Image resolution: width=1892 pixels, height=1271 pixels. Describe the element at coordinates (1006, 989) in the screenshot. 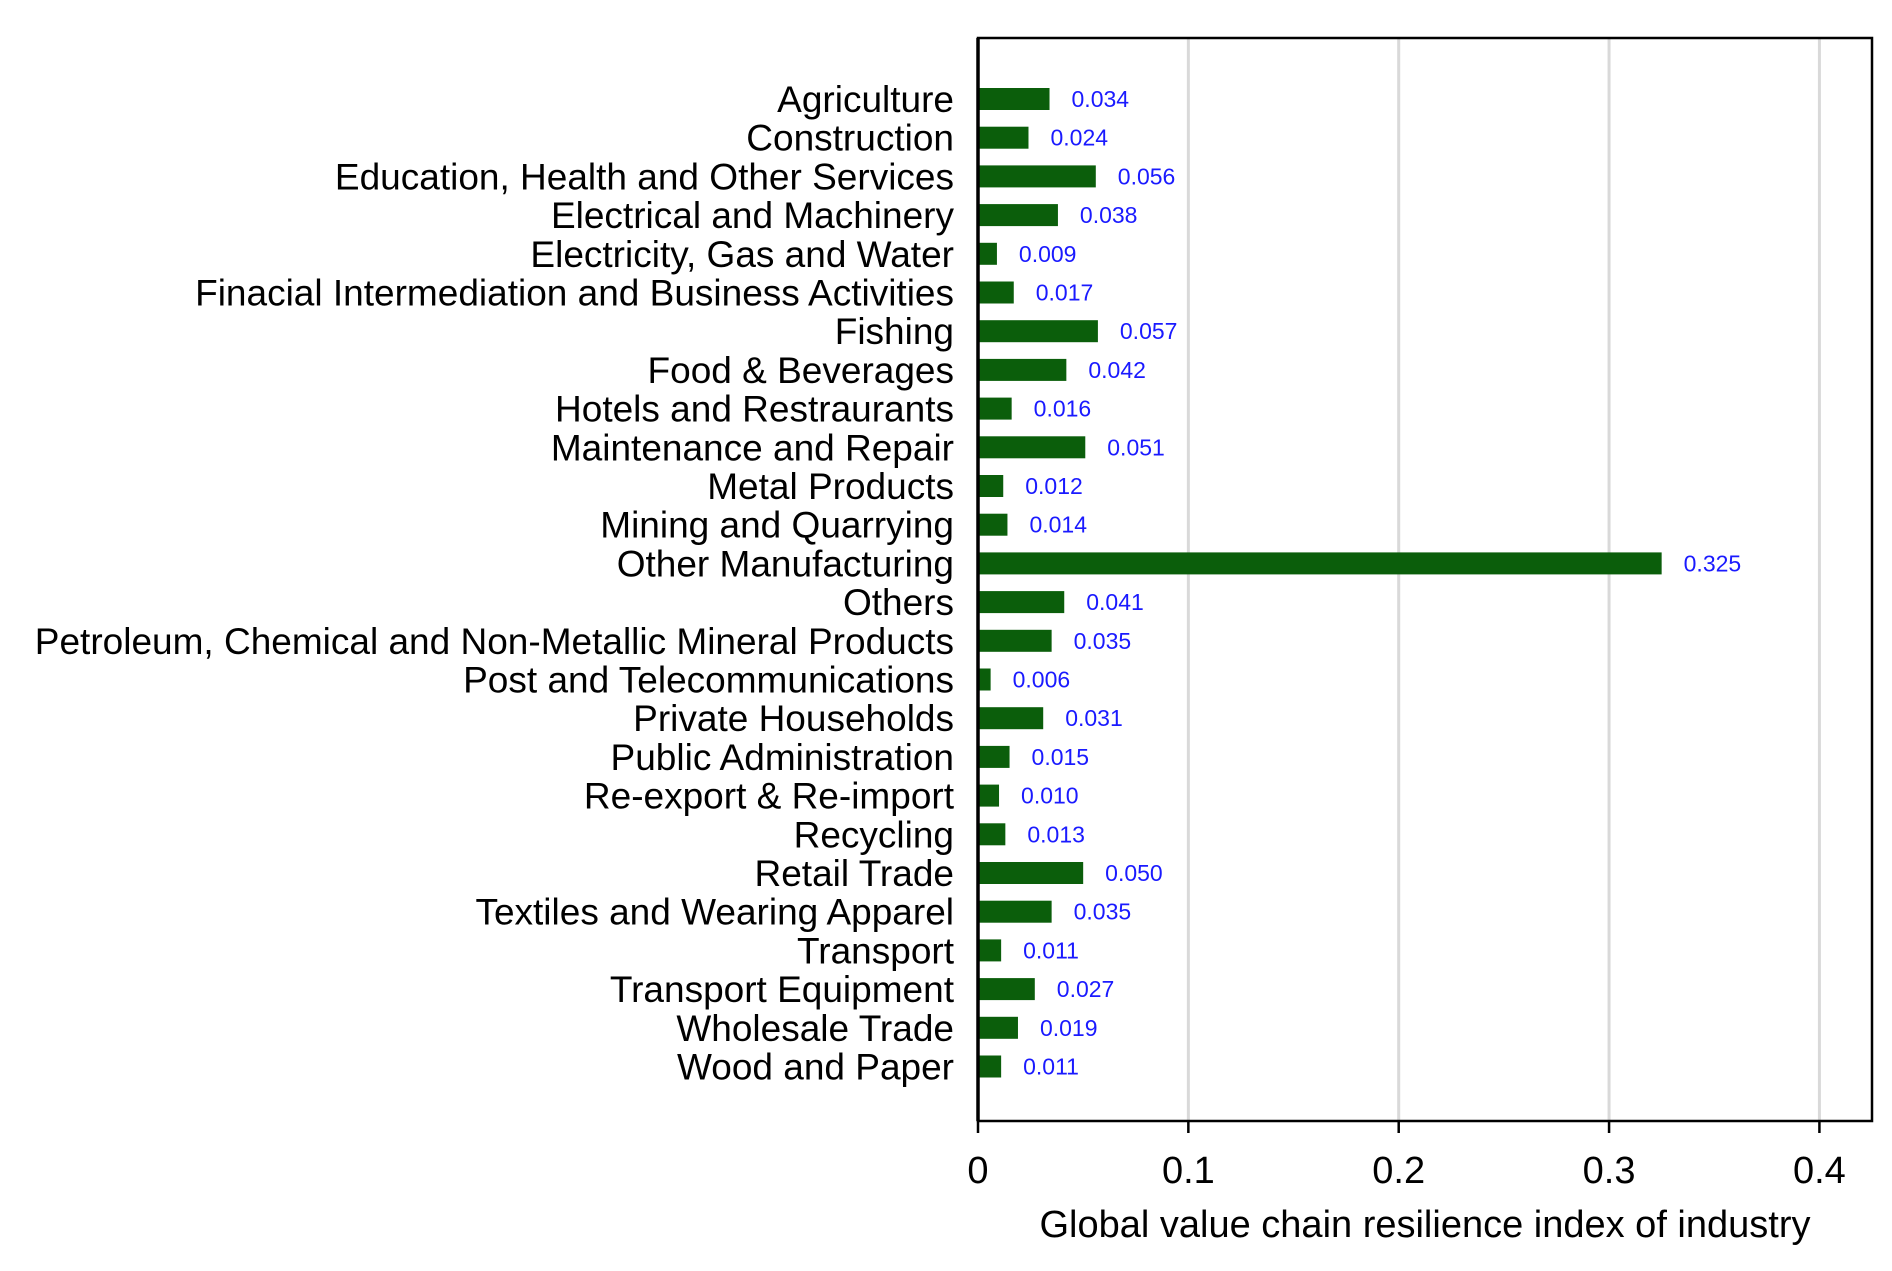

I see `bar-transport-equipment` at that location.